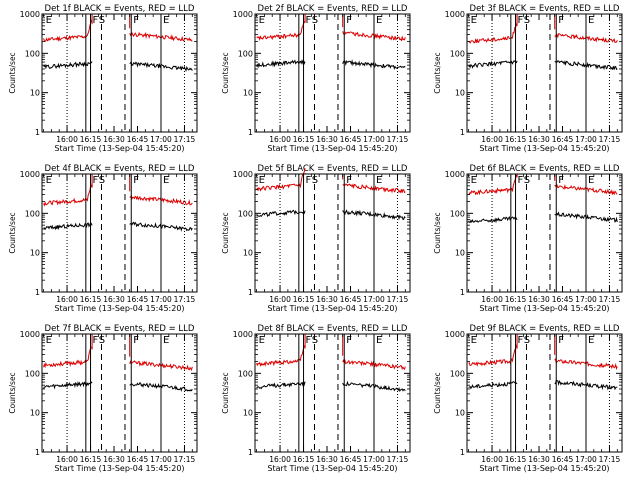  Describe the element at coordinates (120, 9) in the screenshot. I see `chart-title: Det 1f BLACK = Events, RED = LLD` at that location.